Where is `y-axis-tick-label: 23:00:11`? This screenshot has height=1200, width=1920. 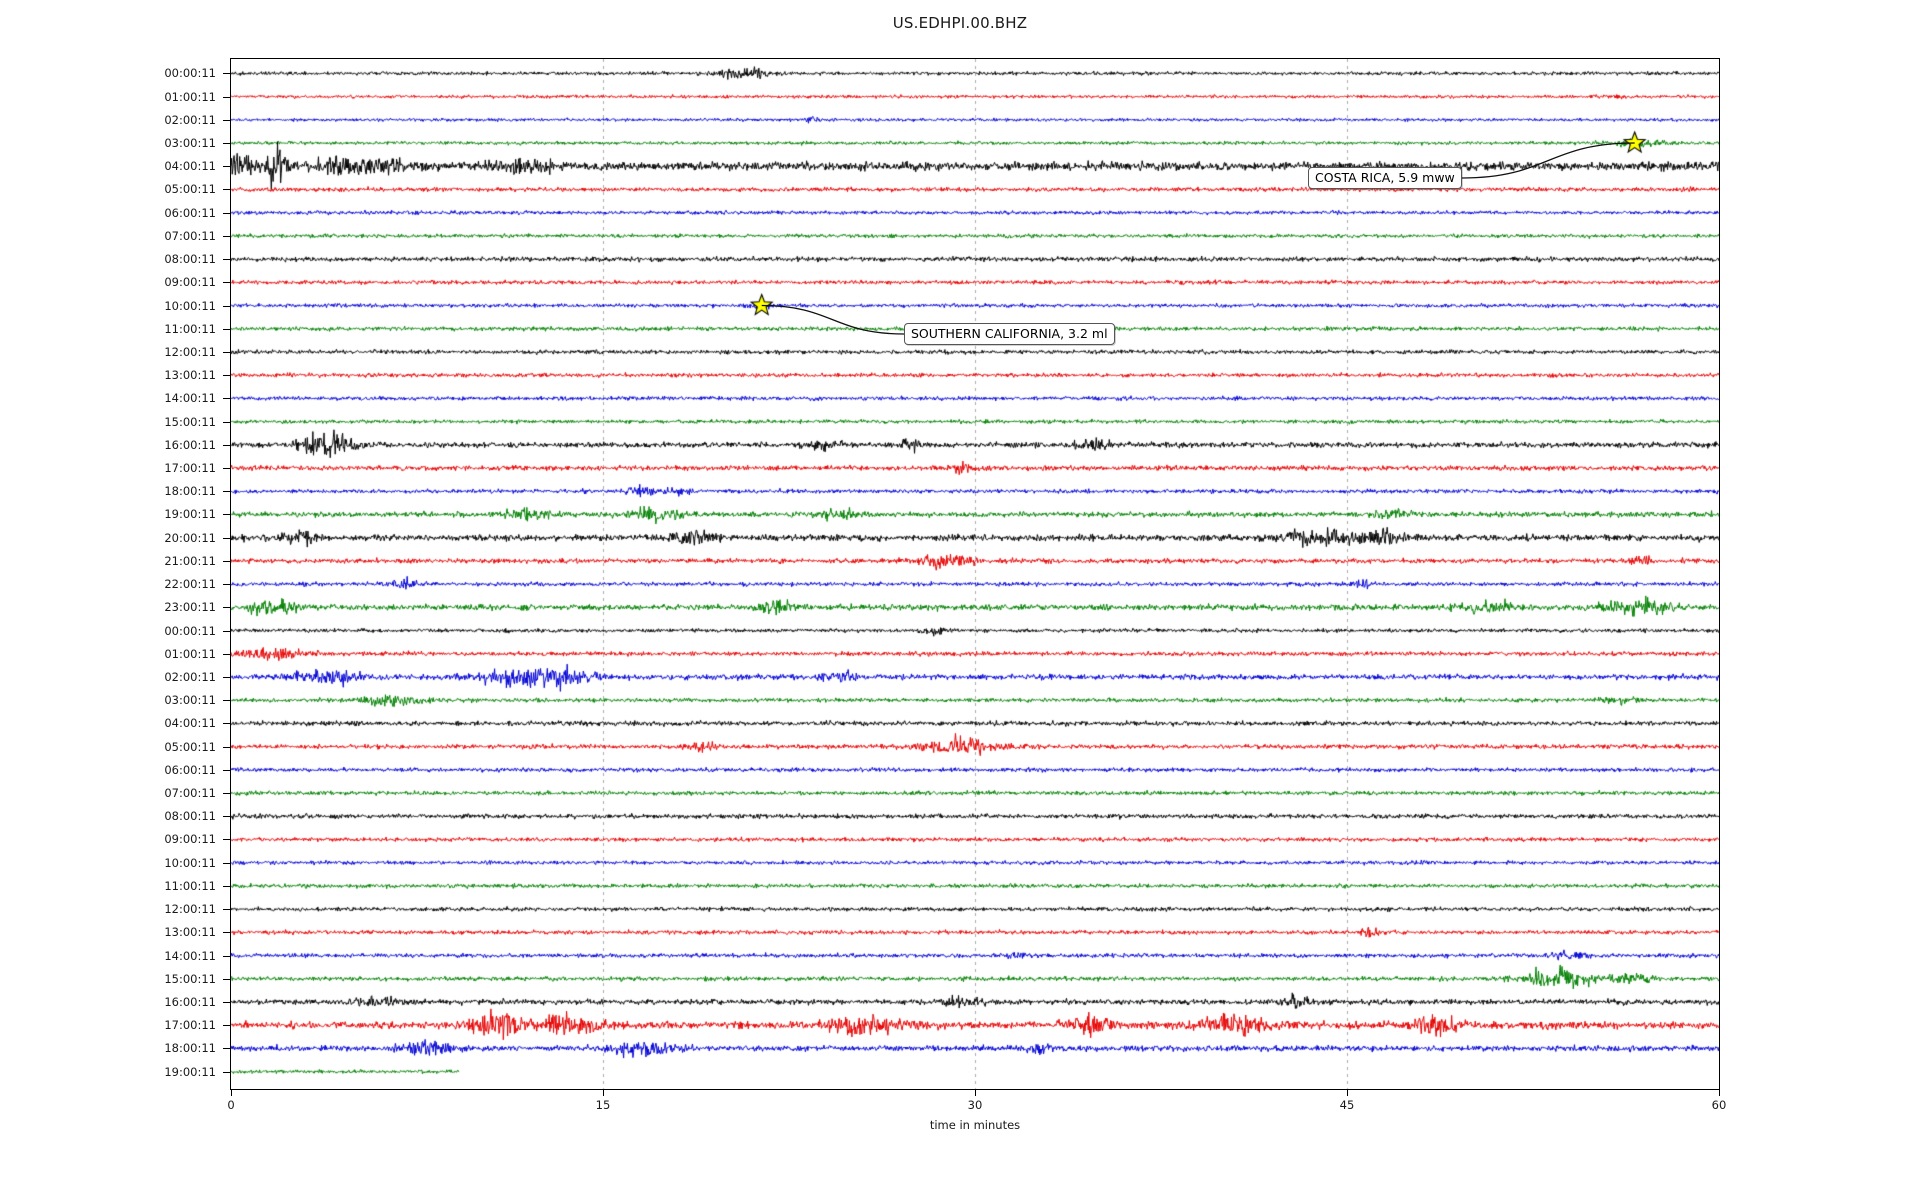 y-axis-tick-label: 23:00:11 is located at coordinates (190, 607).